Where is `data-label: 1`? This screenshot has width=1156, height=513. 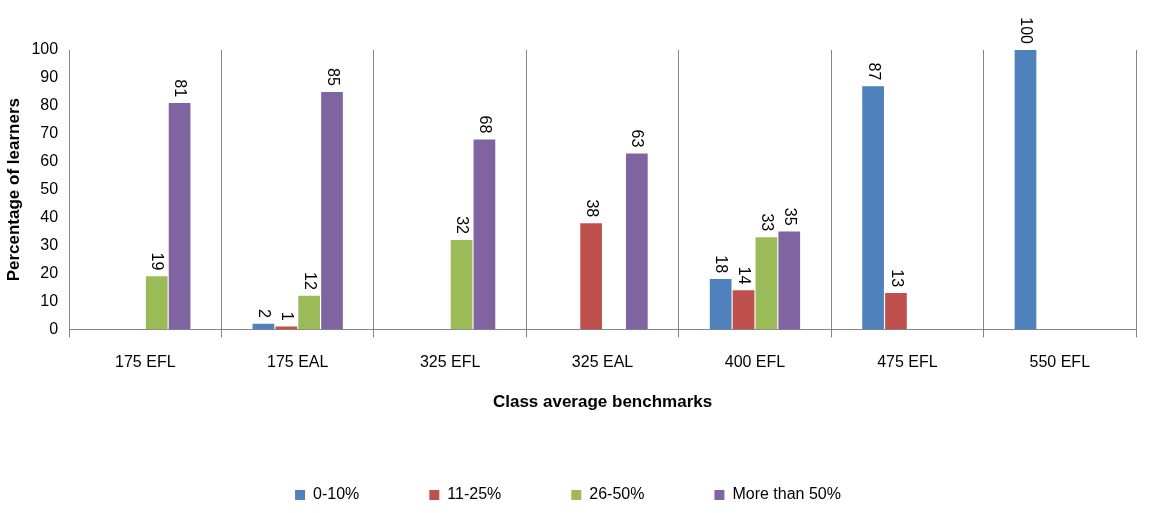
data-label: 1 is located at coordinates (287, 316).